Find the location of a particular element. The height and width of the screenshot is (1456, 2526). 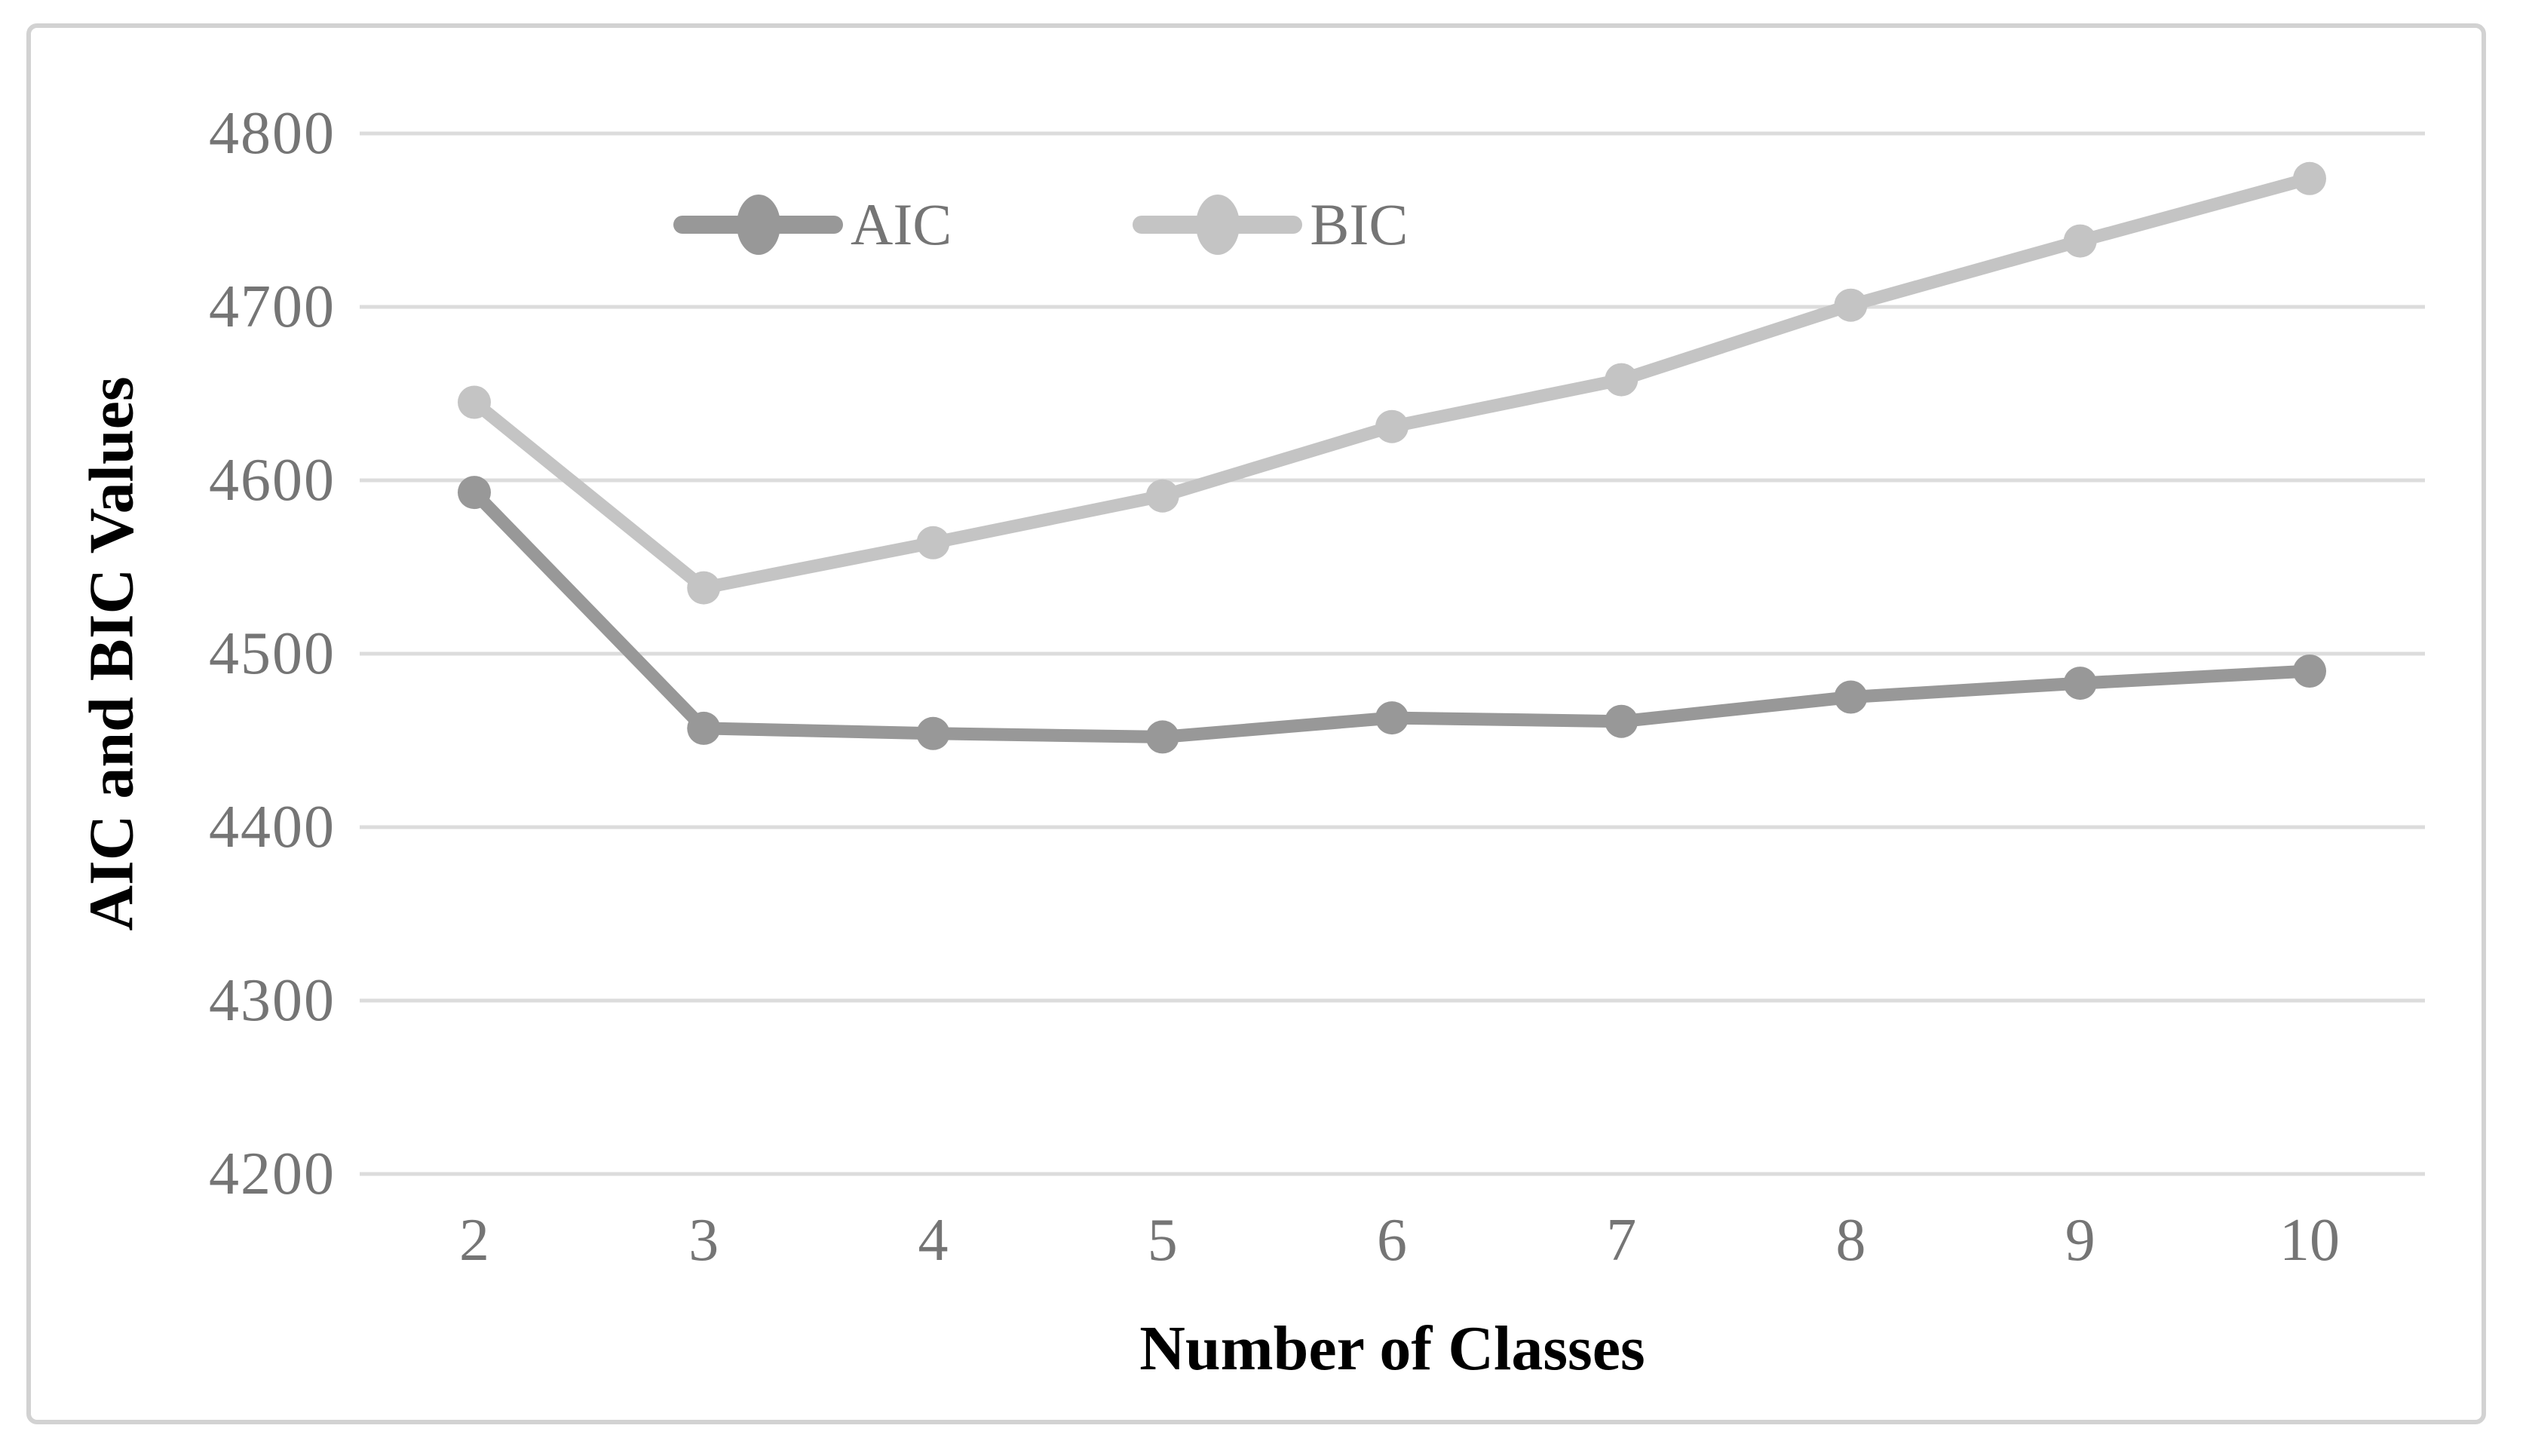

x-axis-title: Number of Classes is located at coordinates (1392, 1348).